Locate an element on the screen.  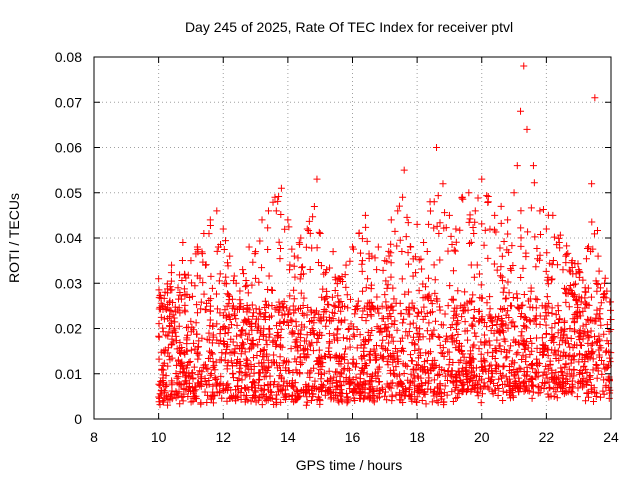
x-tick-label: 12 is located at coordinates (223, 437).